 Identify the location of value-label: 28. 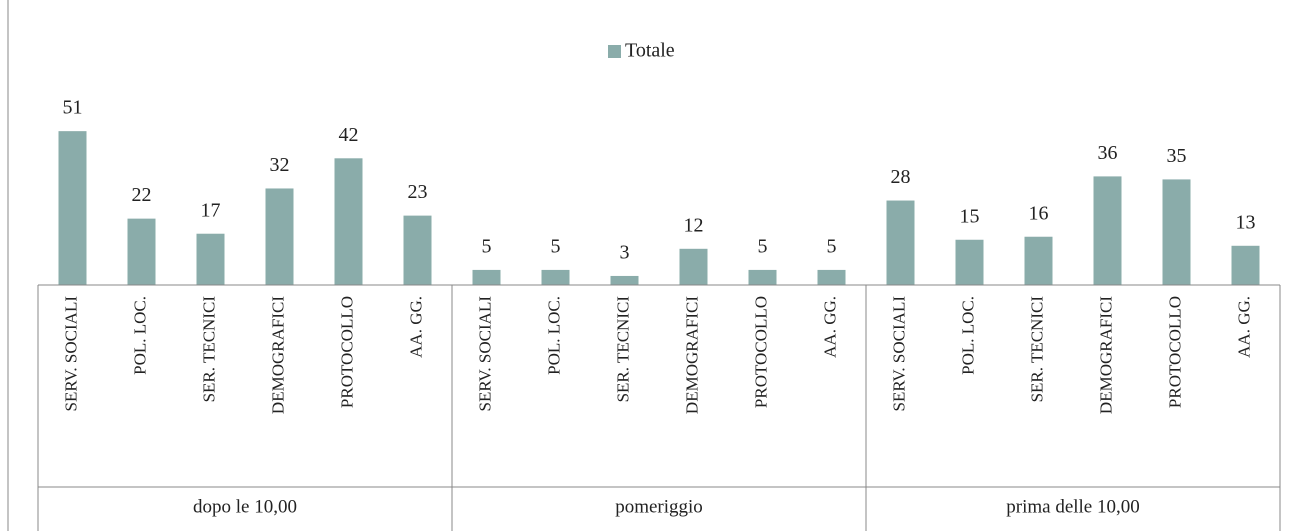
(901, 177).